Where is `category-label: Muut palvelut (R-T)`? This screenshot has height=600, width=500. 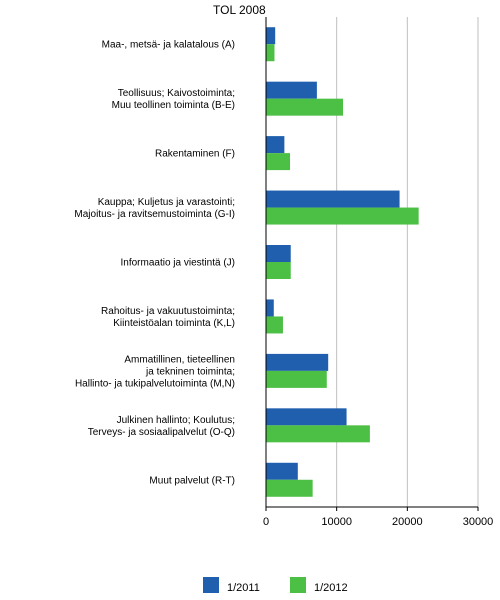
category-label: Muut palvelut (R-T) is located at coordinates (192, 480).